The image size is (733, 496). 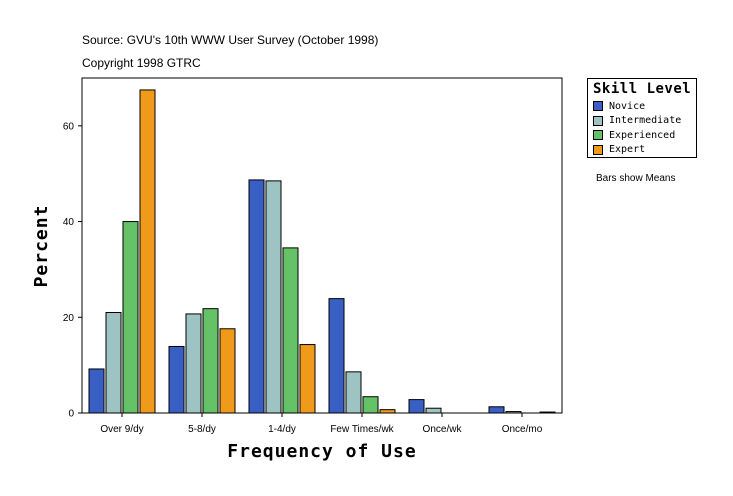 I want to click on bar-1-4-dy-novice, so click(x=256, y=296).